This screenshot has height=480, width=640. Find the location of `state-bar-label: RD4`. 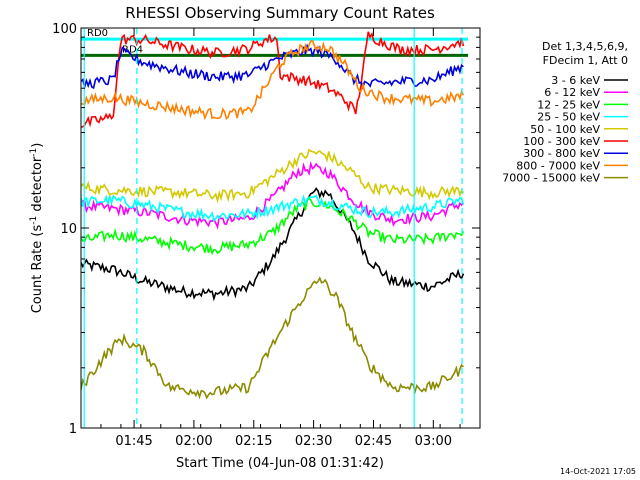

state-bar-label: RD4 is located at coordinates (132, 49).